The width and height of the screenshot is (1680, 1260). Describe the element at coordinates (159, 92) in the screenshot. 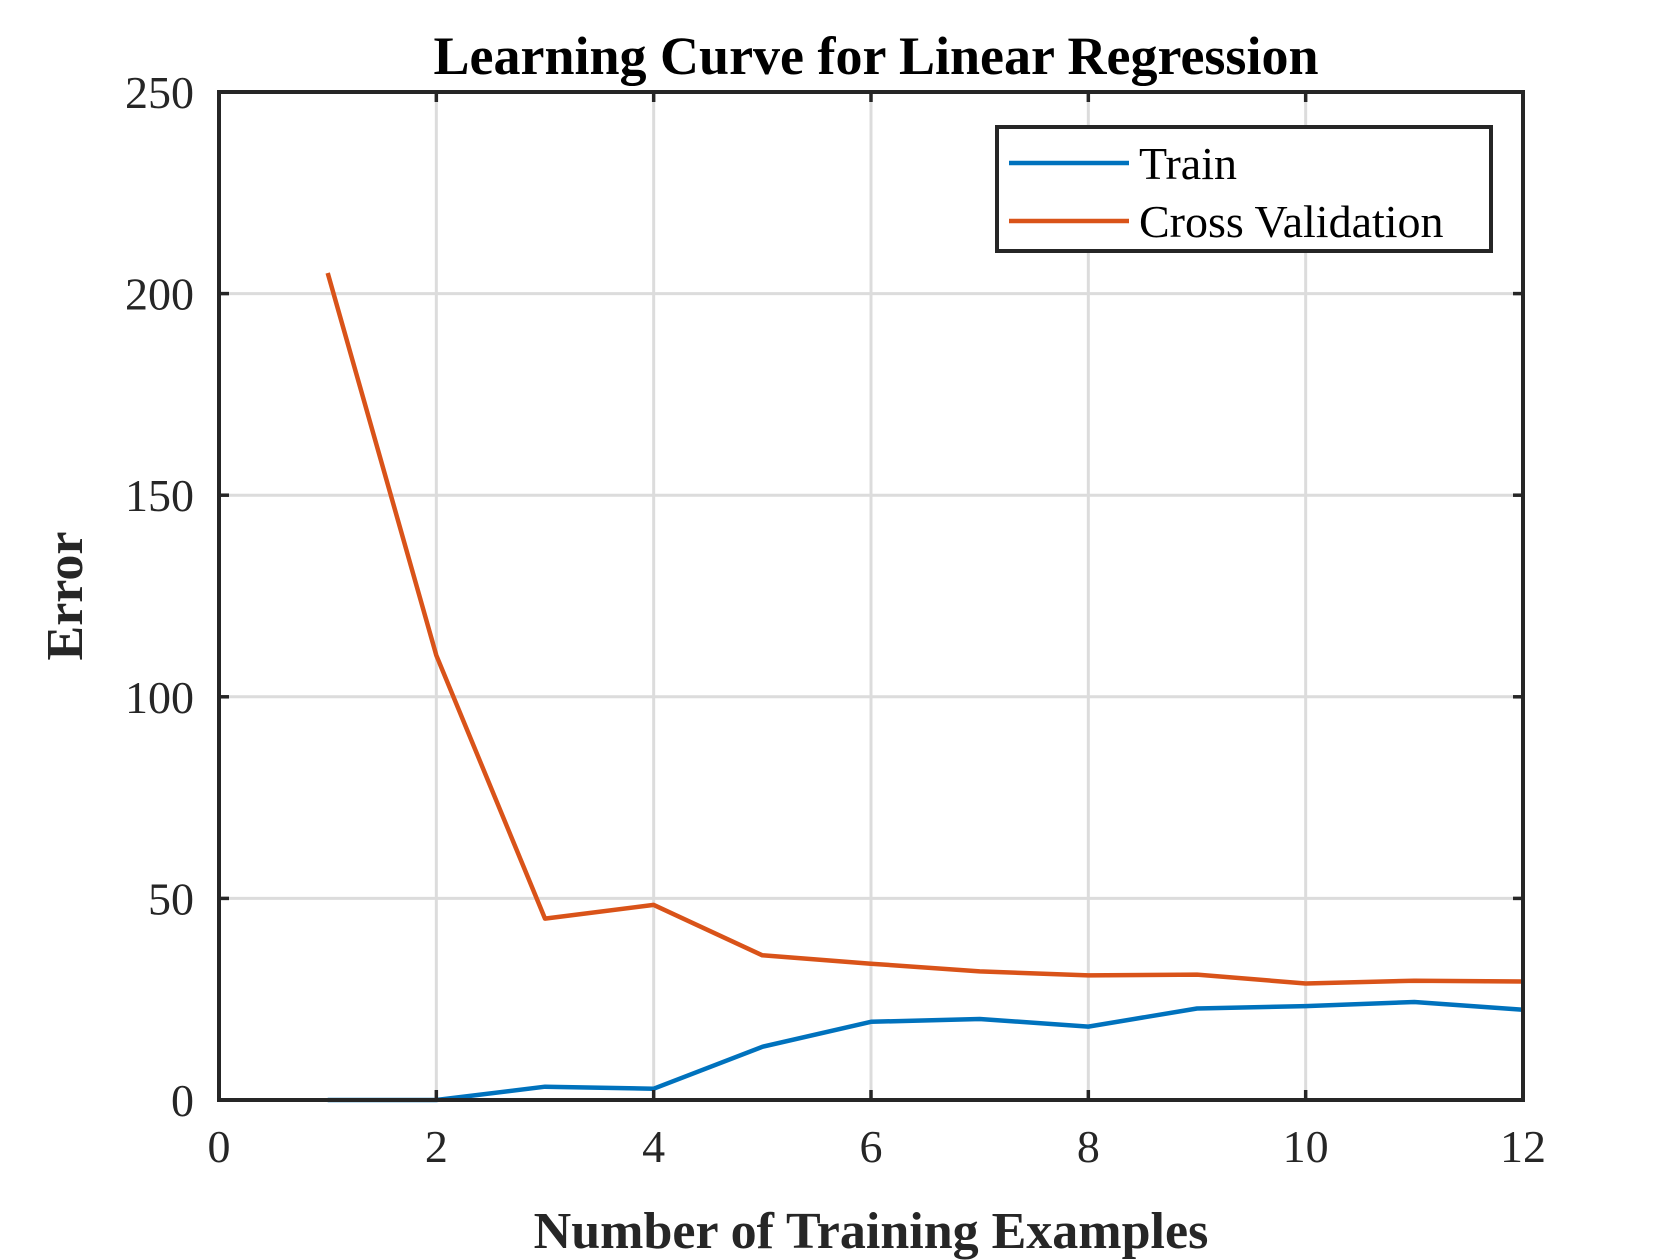

I see `y-tick-label: 250` at that location.